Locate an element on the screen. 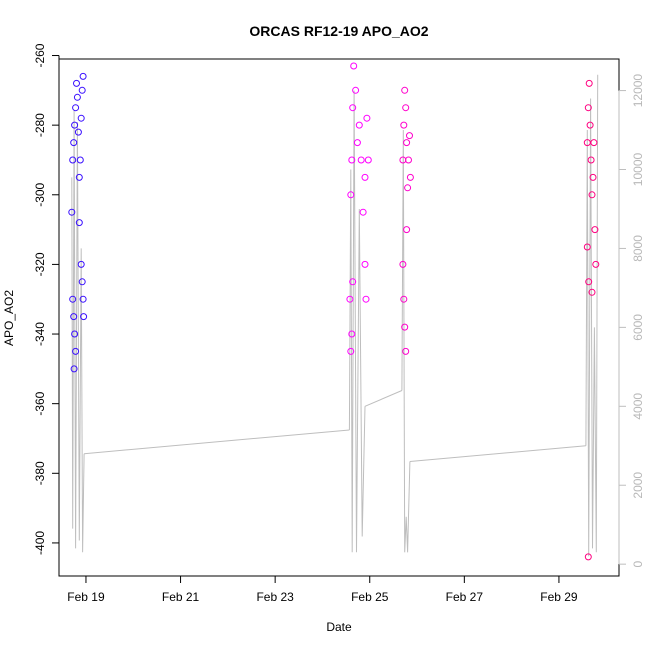  y-axis-right: 0 2000 4000 6000 8000 10000 12000 is located at coordinates (631, 321).